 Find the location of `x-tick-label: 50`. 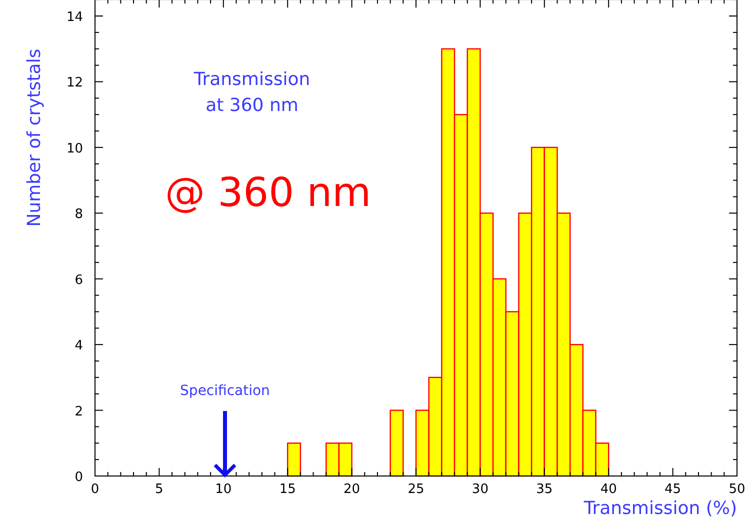

x-tick-label: 50 is located at coordinates (737, 489).